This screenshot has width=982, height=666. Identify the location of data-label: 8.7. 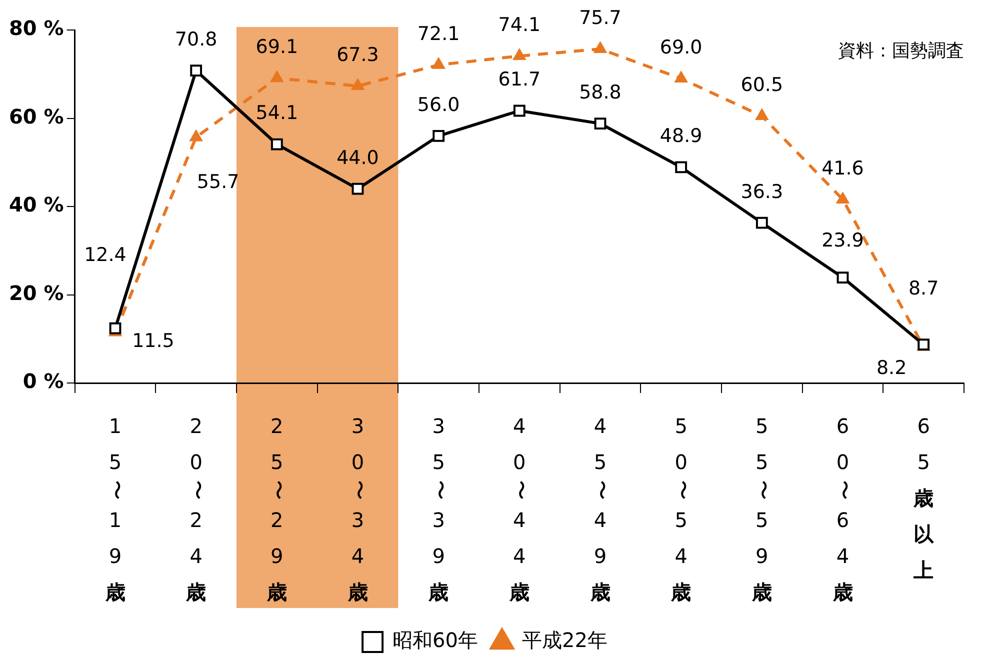
(923, 289).